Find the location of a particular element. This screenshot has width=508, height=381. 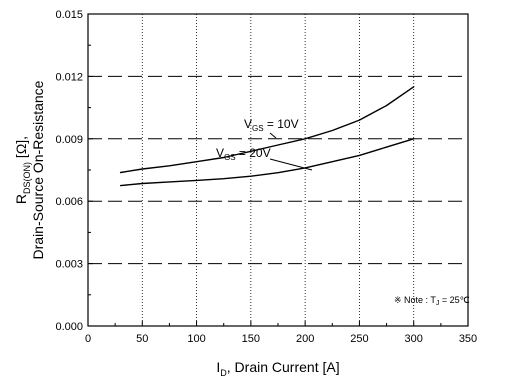

x-tick-label: 250 is located at coordinates (359, 339).